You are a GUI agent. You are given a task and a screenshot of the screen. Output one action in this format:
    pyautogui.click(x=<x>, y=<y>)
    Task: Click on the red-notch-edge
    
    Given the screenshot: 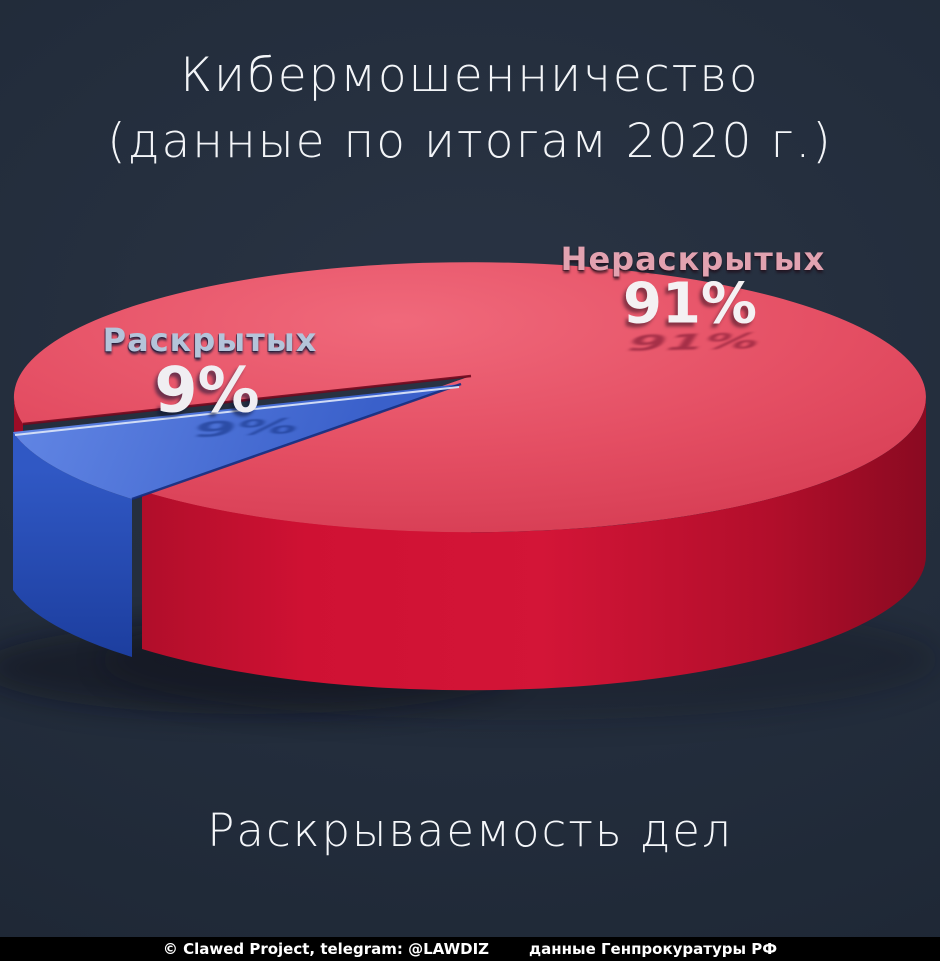 What is the action you would take?
    pyautogui.click(x=247, y=400)
    